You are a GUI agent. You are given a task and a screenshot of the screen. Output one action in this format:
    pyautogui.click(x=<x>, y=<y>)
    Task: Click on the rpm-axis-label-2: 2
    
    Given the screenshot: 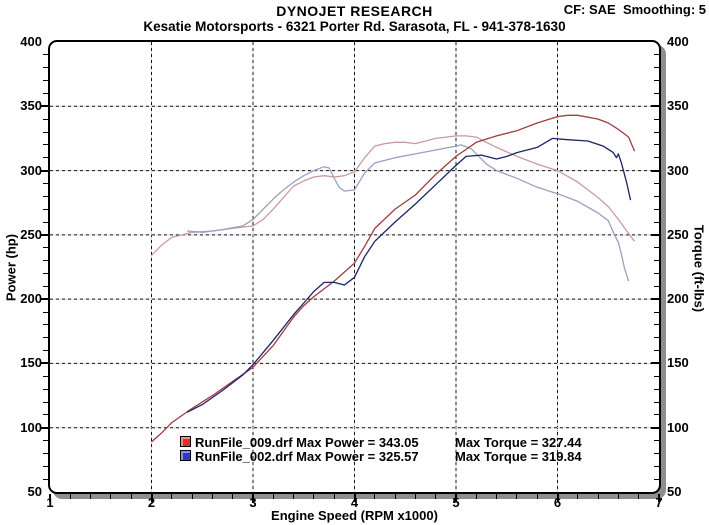 What is the action you would take?
    pyautogui.click(x=151, y=502)
    